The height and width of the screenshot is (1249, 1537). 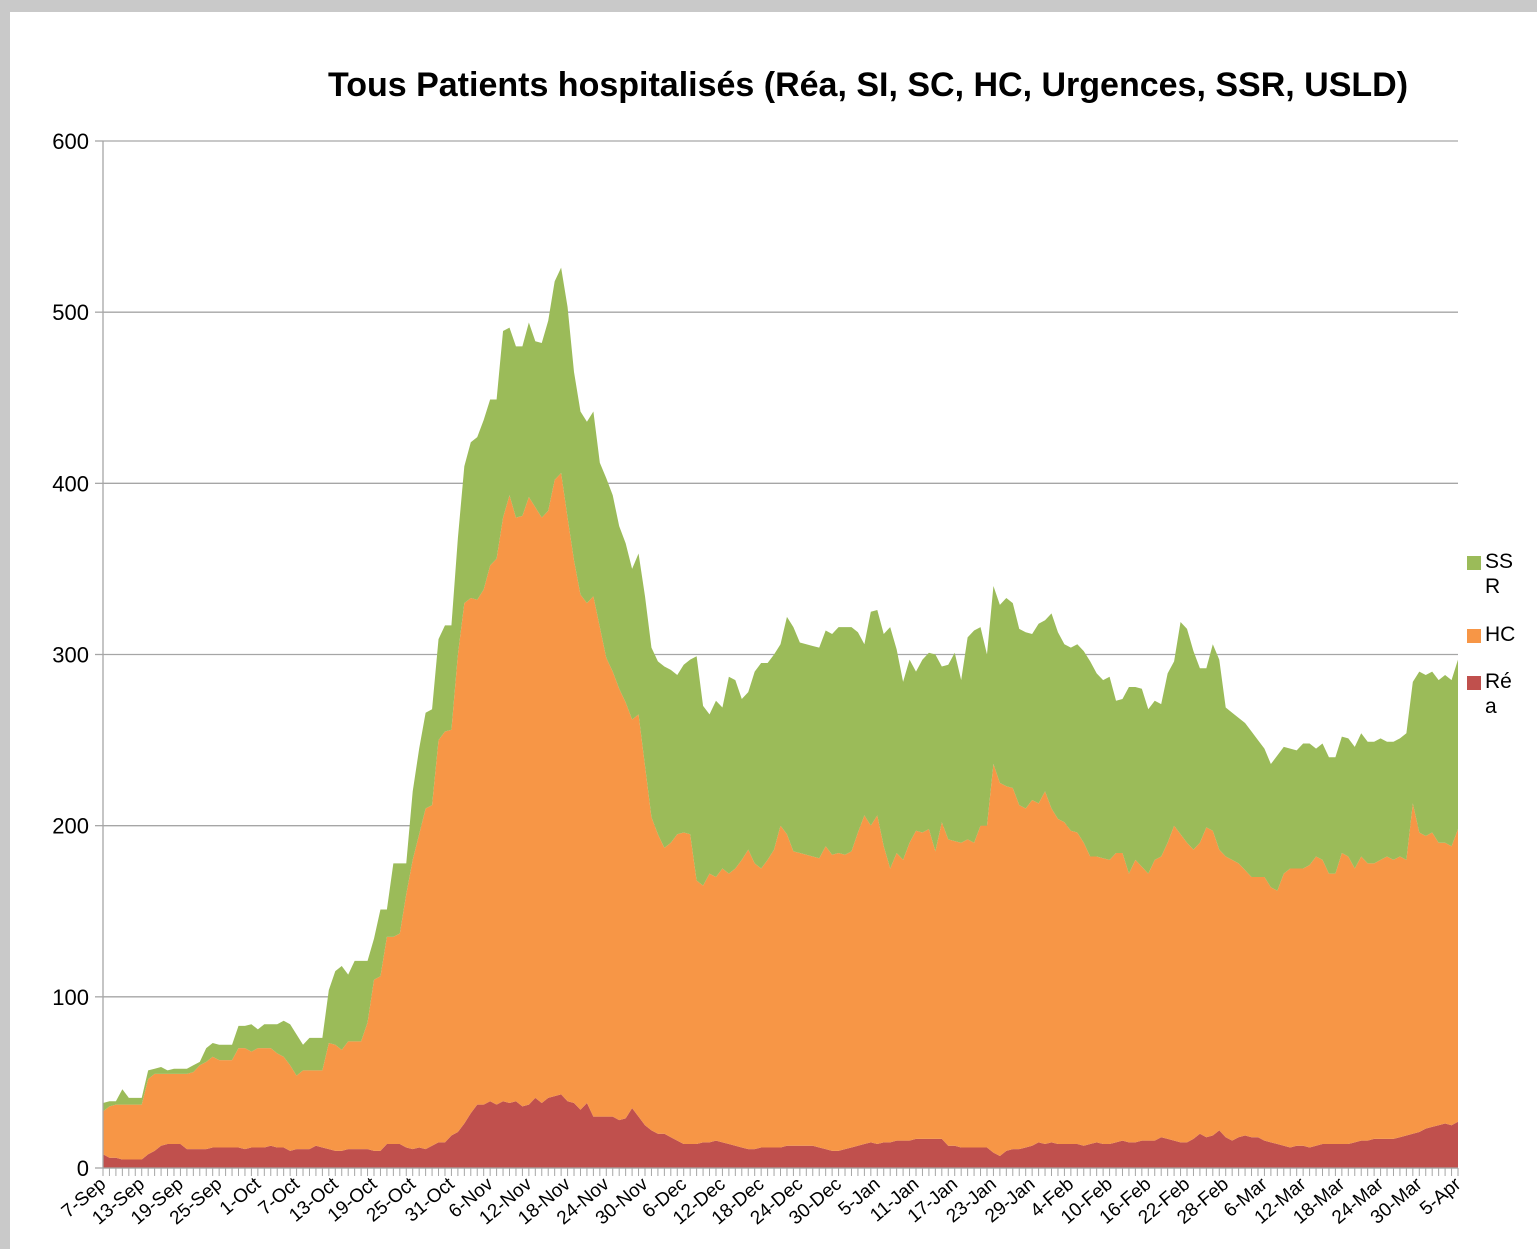 I want to click on legend-label: SSR, so click(x=1499, y=574).